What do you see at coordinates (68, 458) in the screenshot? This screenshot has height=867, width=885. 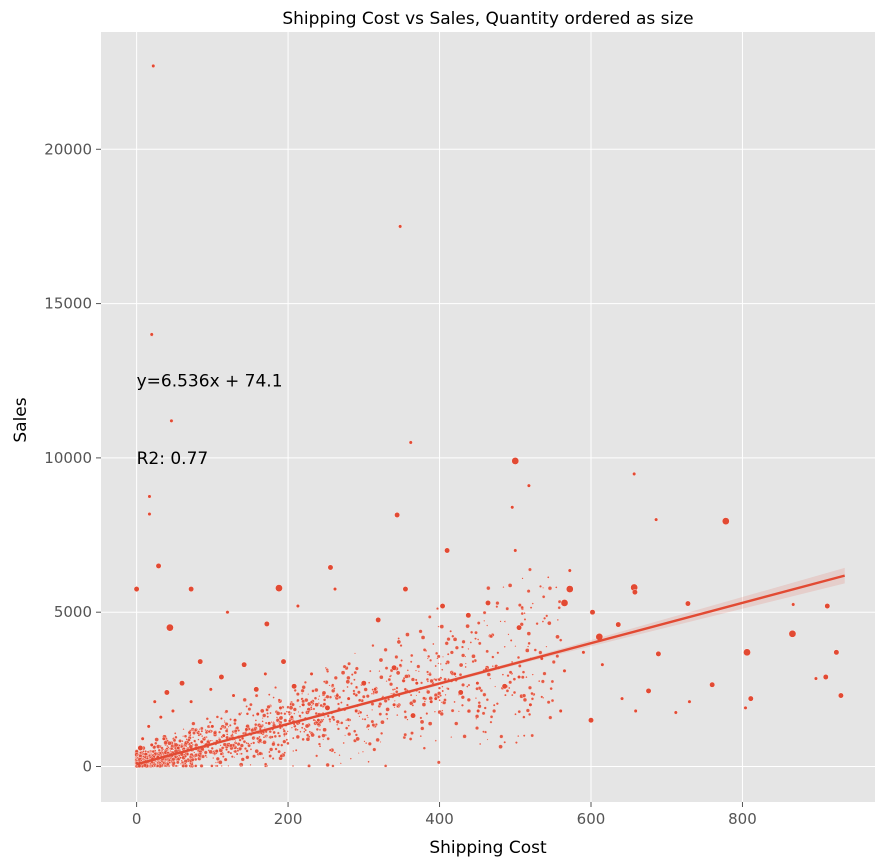 I see `y-tick-label: 10000` at bounding box center [68, 458].